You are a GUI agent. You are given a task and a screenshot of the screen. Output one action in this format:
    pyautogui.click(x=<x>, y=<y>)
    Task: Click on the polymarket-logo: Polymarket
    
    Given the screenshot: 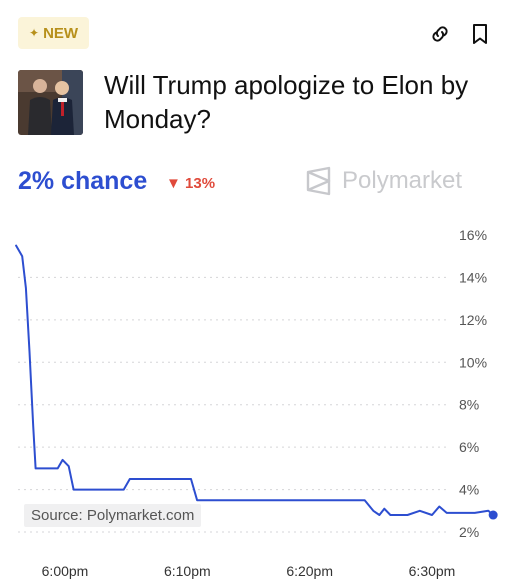 What is the action you would take?
    pyautogui.click(x=383, y=181)
    